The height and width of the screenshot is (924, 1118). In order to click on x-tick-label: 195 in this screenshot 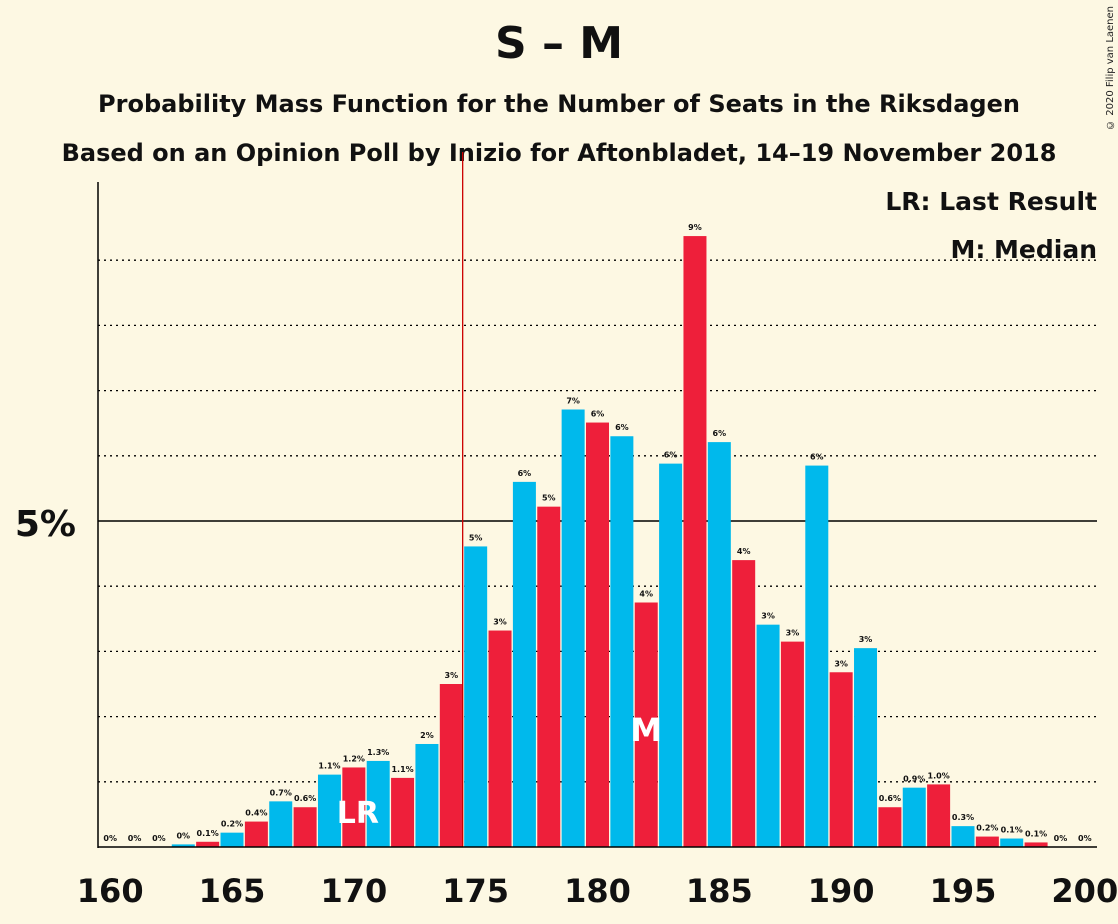, I will do `click(963, 891)`.